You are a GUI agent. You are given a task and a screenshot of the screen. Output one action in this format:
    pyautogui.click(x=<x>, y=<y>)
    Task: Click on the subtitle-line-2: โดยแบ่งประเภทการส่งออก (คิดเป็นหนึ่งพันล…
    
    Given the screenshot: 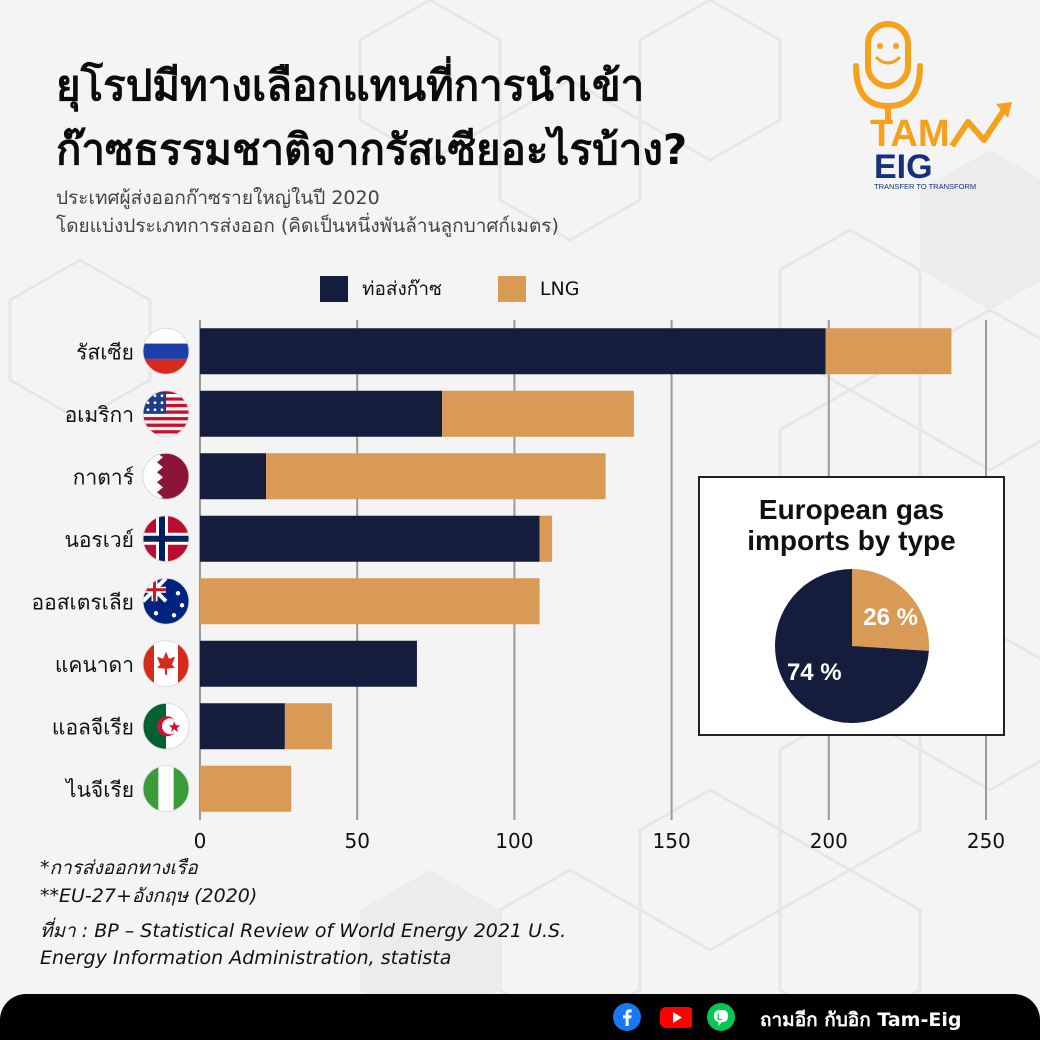 What is the action you would take?
    pyautogui.click(x=307, y=226)
    